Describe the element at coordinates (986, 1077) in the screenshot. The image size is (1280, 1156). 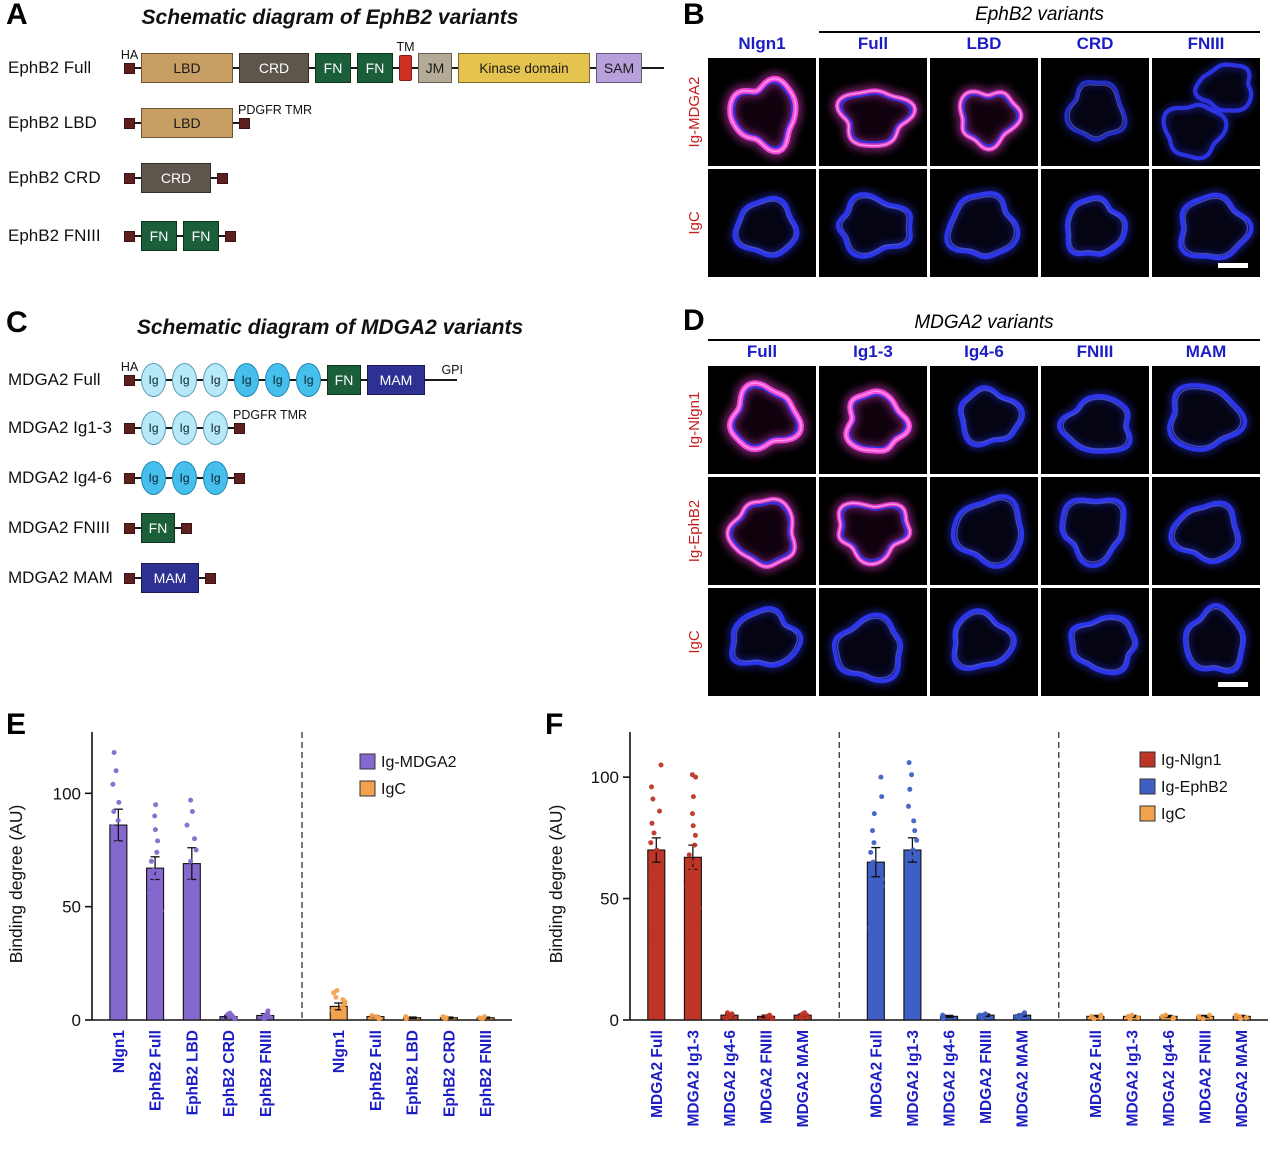
I see `x-tick-label: MDGA2 FNIII` at that location.